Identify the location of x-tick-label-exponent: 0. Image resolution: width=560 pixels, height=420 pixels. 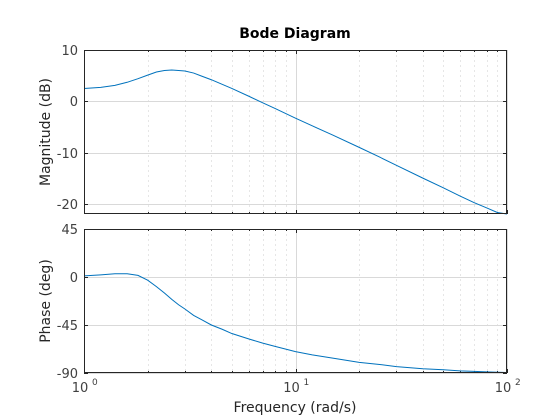
(95, 383).